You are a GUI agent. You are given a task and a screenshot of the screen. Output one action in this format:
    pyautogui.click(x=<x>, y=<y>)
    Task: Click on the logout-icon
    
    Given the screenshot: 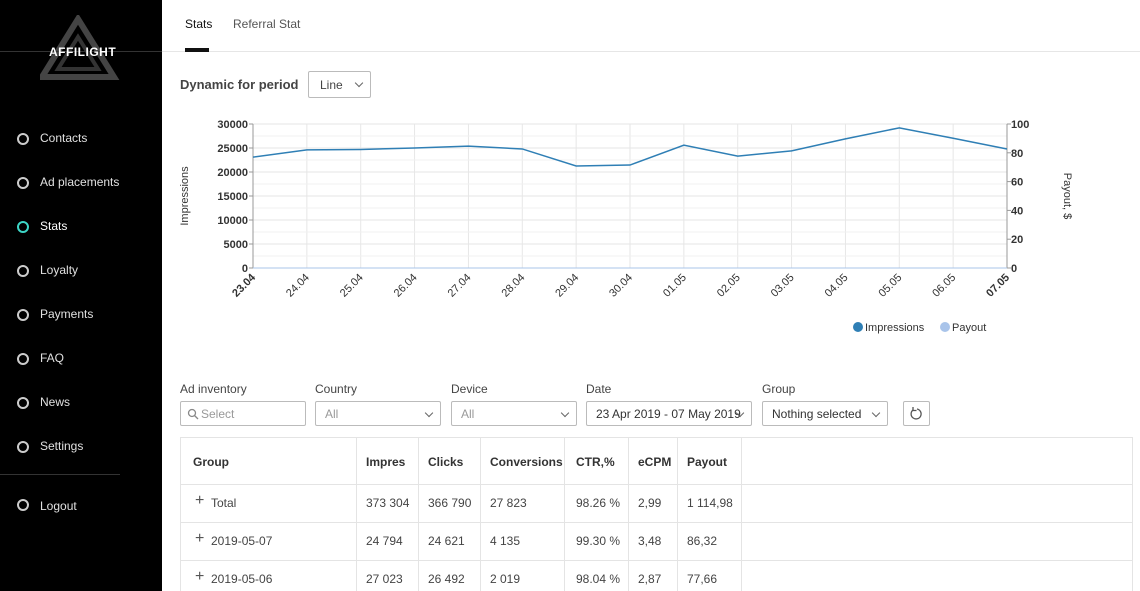 What is the action you would take?
    pyautogui.click(x=23, y=505)
    